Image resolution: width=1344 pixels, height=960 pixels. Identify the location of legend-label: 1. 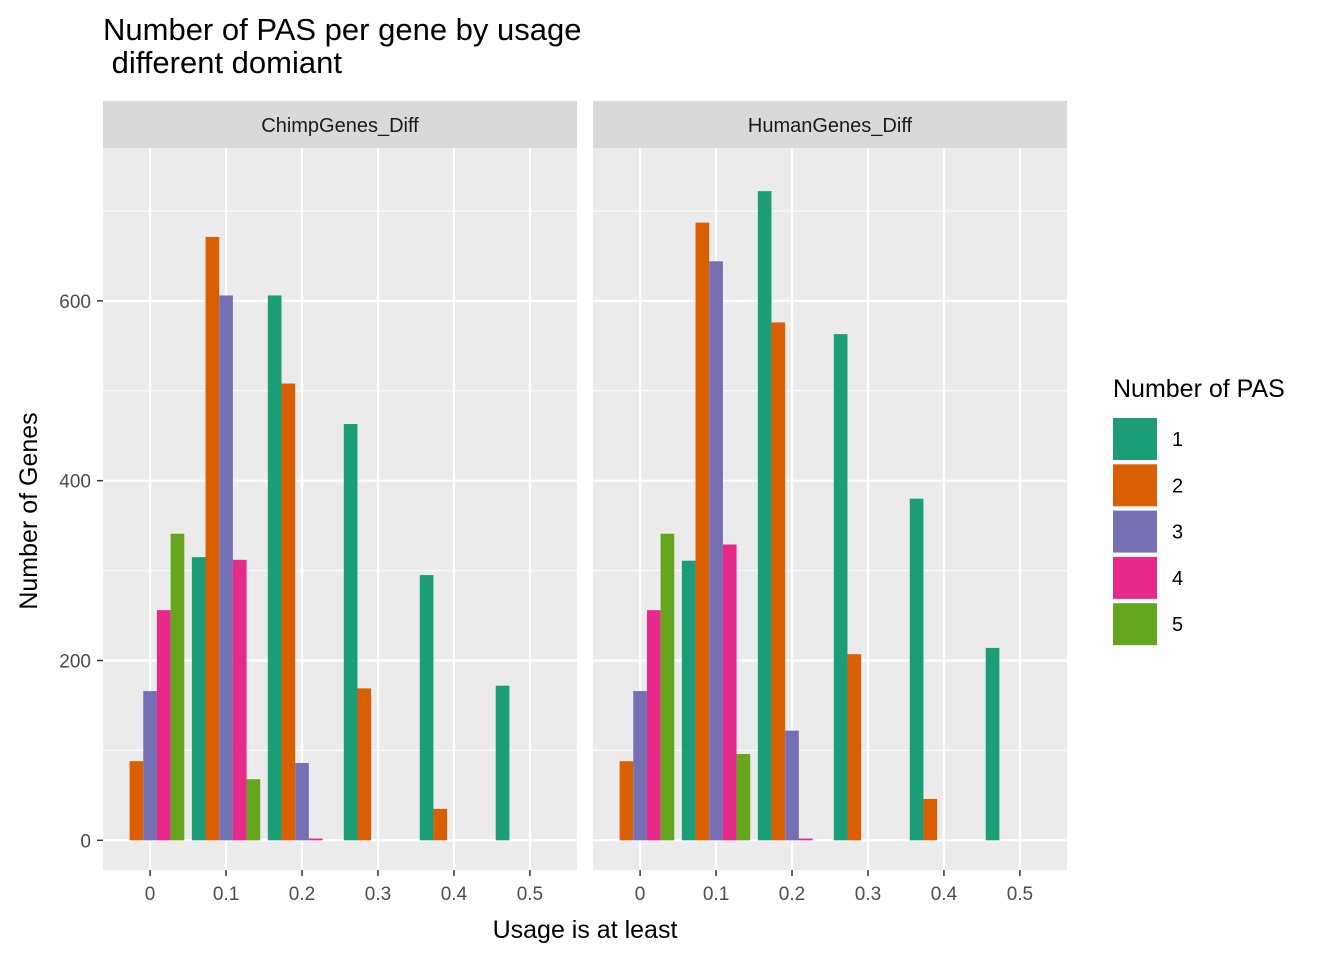
(1177, 440).